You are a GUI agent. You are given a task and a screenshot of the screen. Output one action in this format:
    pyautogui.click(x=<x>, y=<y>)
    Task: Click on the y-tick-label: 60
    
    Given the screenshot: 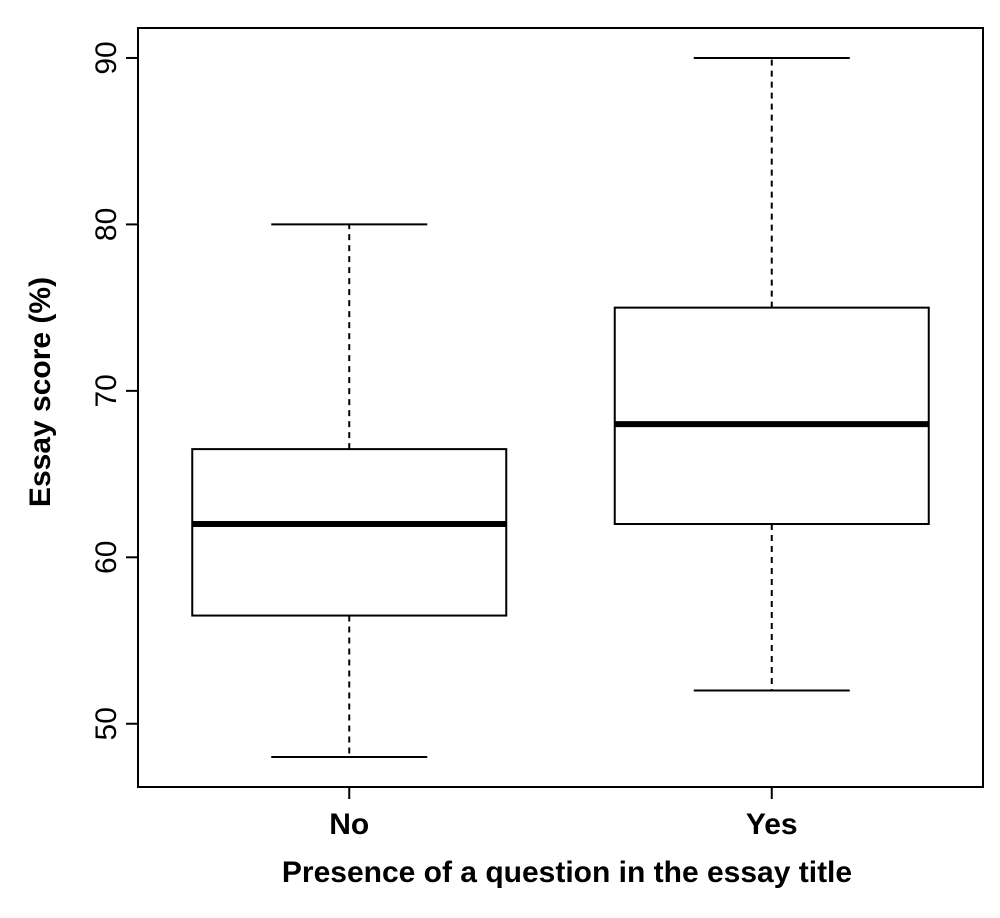 What is the action you would take?
    pyautogui.click(x=106, y=557)
    